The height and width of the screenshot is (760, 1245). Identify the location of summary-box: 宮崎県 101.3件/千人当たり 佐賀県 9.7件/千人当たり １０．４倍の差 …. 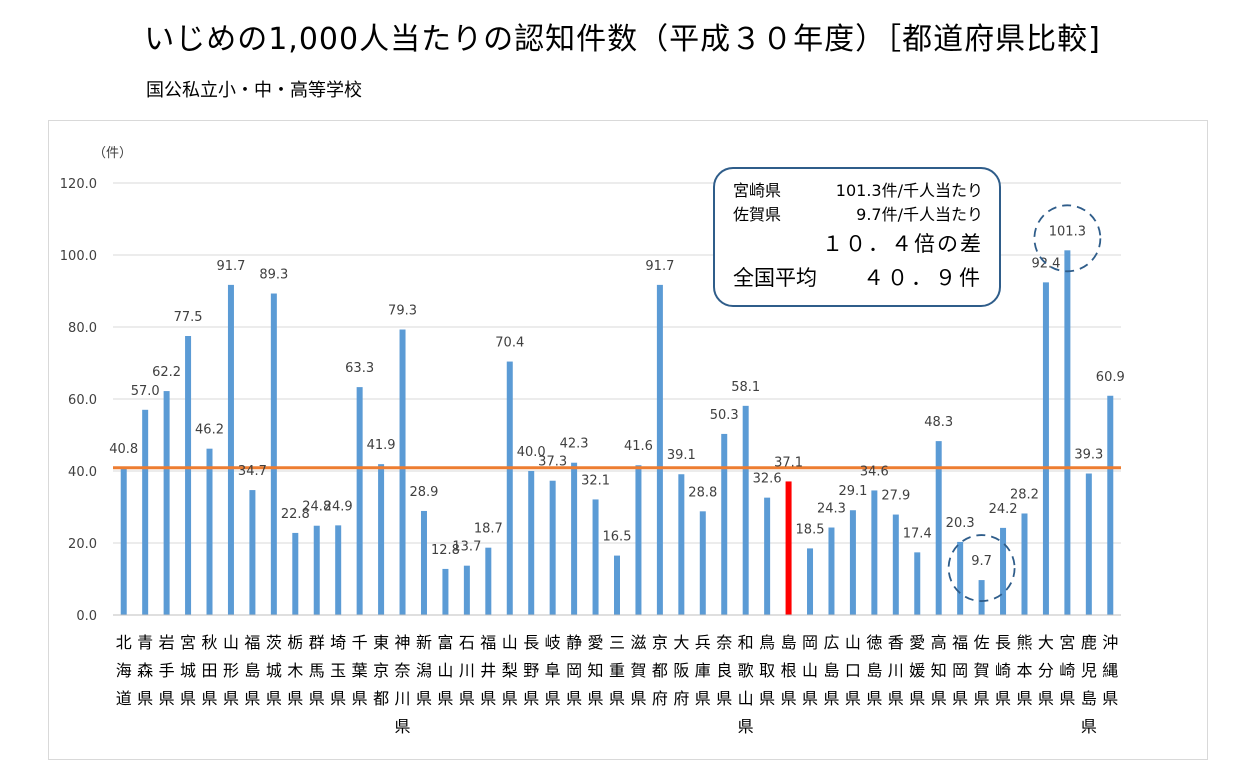
(857, 237).